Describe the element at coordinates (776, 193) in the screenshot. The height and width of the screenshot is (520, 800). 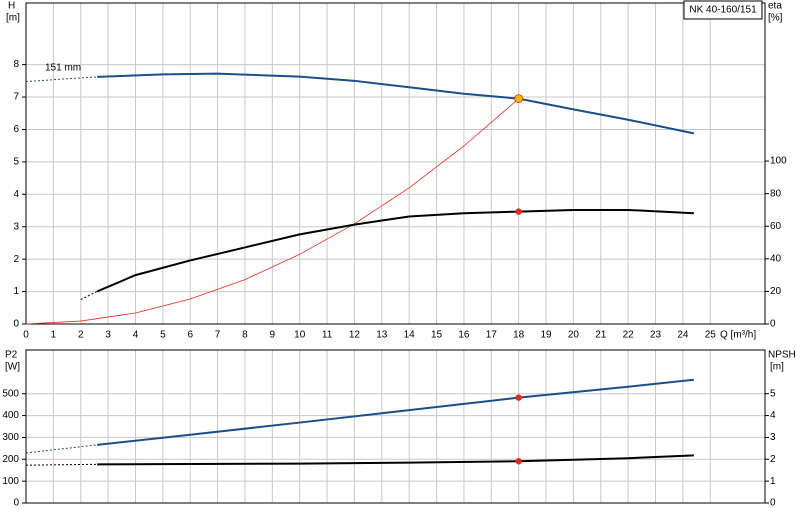
I see `y2-tick-label: 80` at that location.